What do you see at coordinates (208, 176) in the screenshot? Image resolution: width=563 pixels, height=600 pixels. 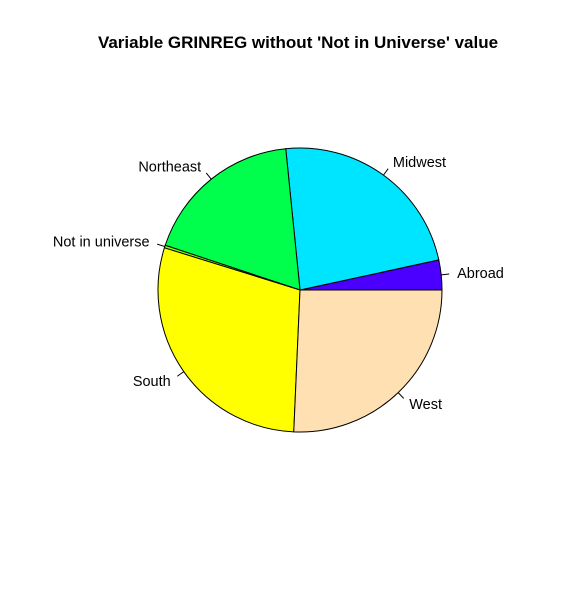 I see `label-tick-northeast` at bounding box center [208, 176].